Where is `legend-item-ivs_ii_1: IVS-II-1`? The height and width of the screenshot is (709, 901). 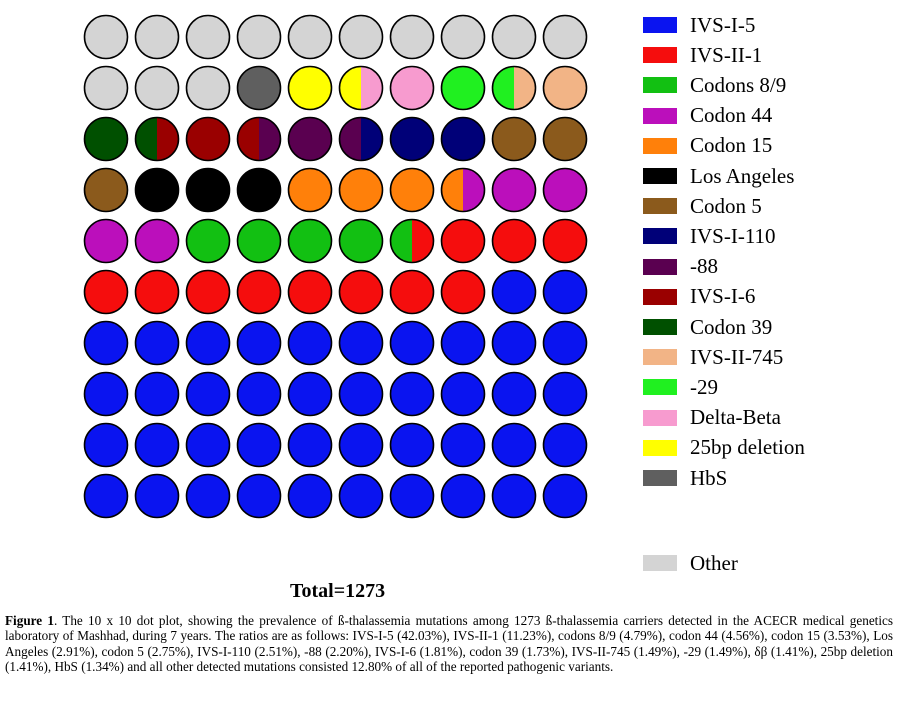 legend-item-ivs_ii_1: IVS-II-1 is located at coordinates (703, 54).